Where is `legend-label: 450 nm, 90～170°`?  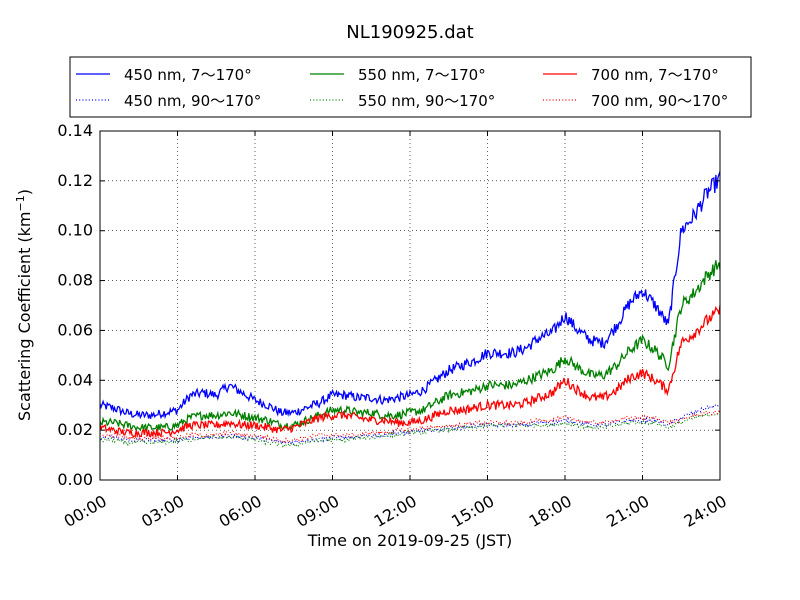
legend-label: 450 nm, 90～170° is located at coordinates (192, 101).